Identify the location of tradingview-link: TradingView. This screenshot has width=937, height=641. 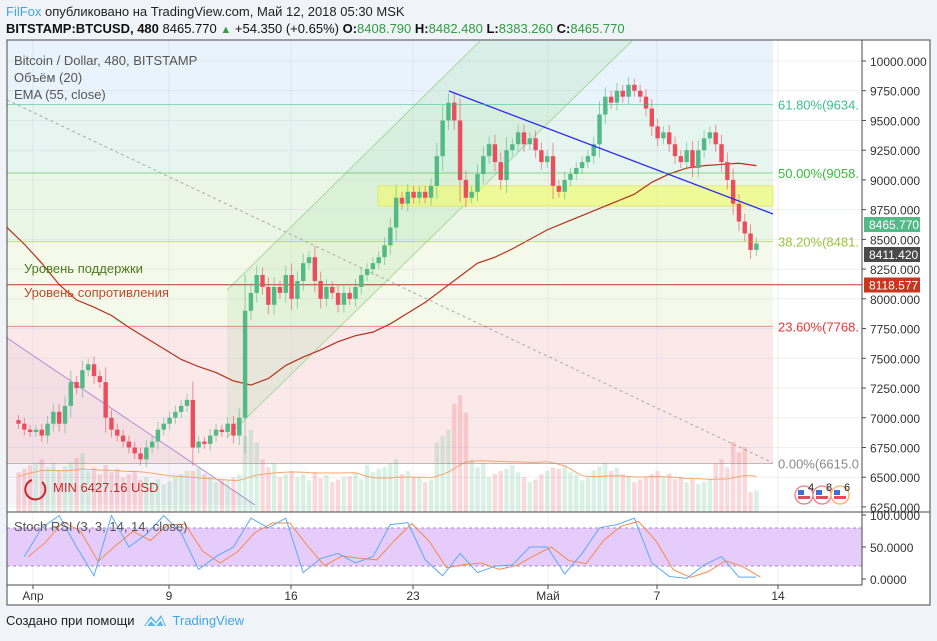
(193, 620).